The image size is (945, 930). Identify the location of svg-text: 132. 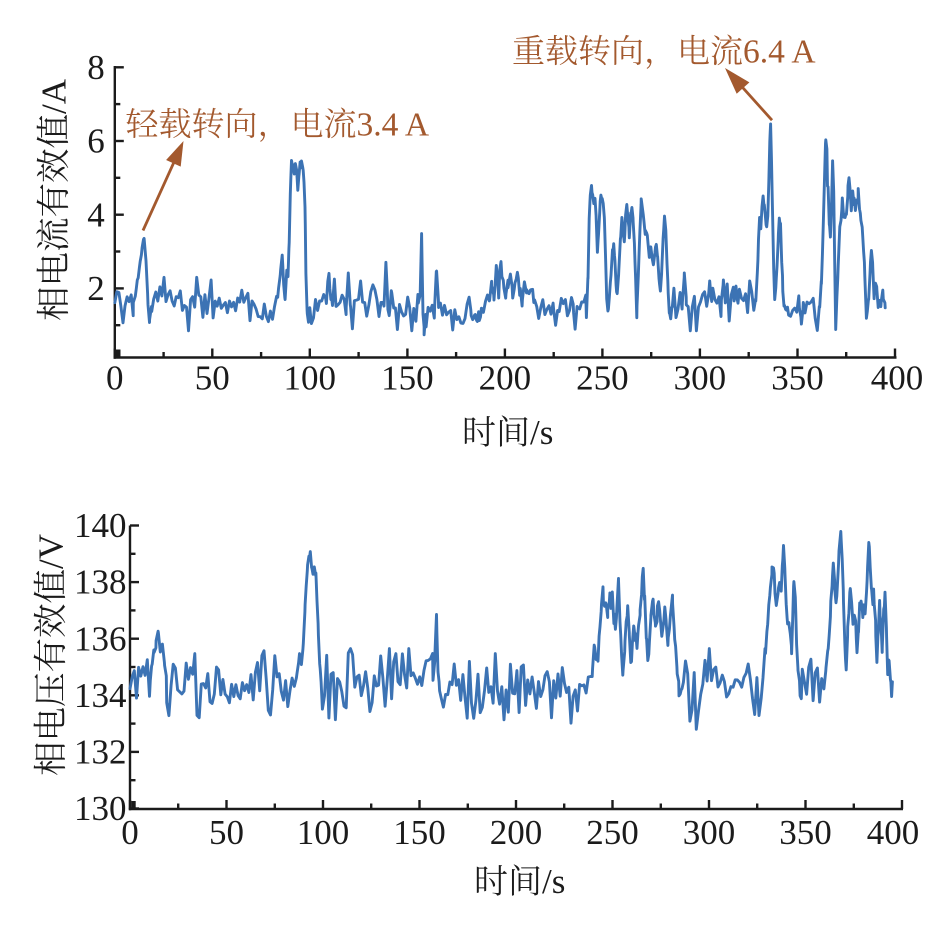
(100, 752).